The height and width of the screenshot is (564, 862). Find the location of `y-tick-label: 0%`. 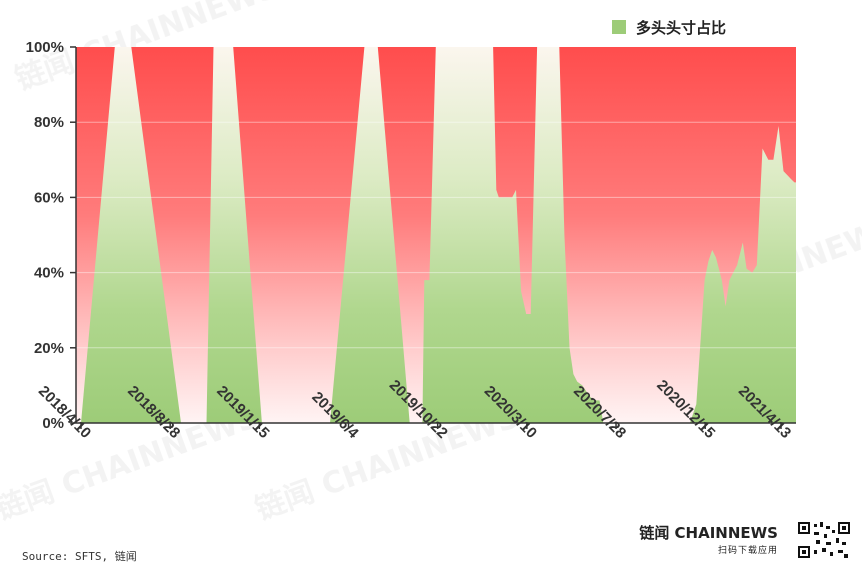

y-tick-label: 0% is located at coordinates (53, 423).